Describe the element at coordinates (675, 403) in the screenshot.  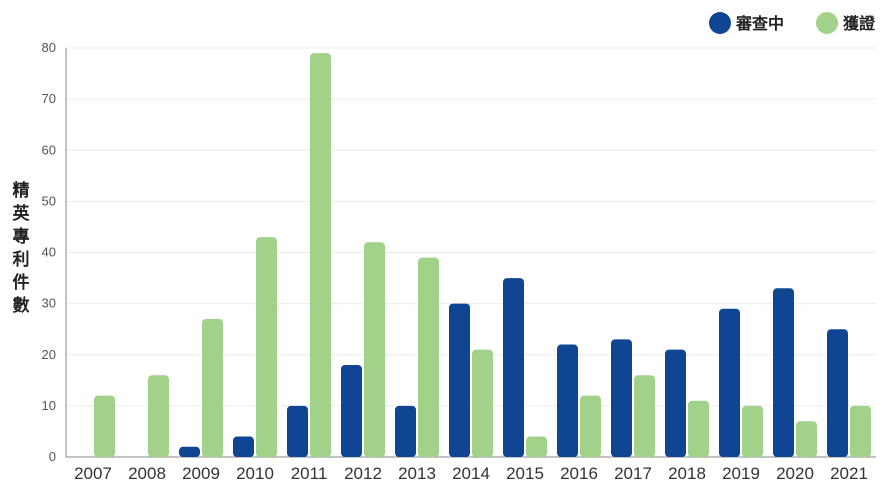
I see `bar-pending-2018` at that location.